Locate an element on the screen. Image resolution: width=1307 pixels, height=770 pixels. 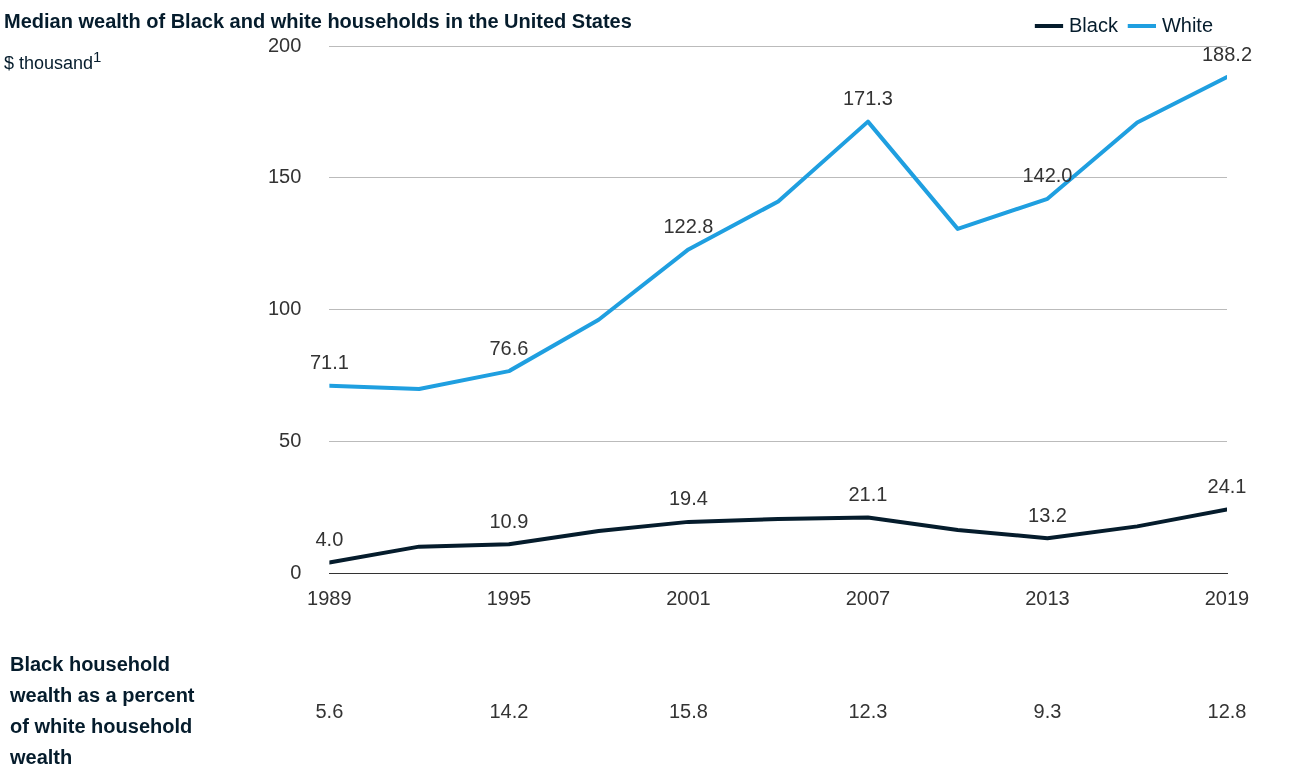
data-label: 10.9 is located at coordinates (509, 520).